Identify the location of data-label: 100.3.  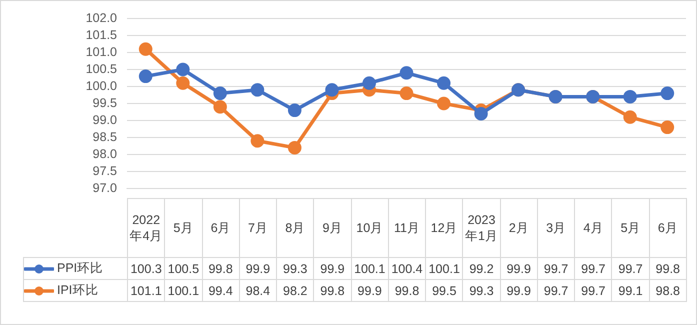
(146, 269).